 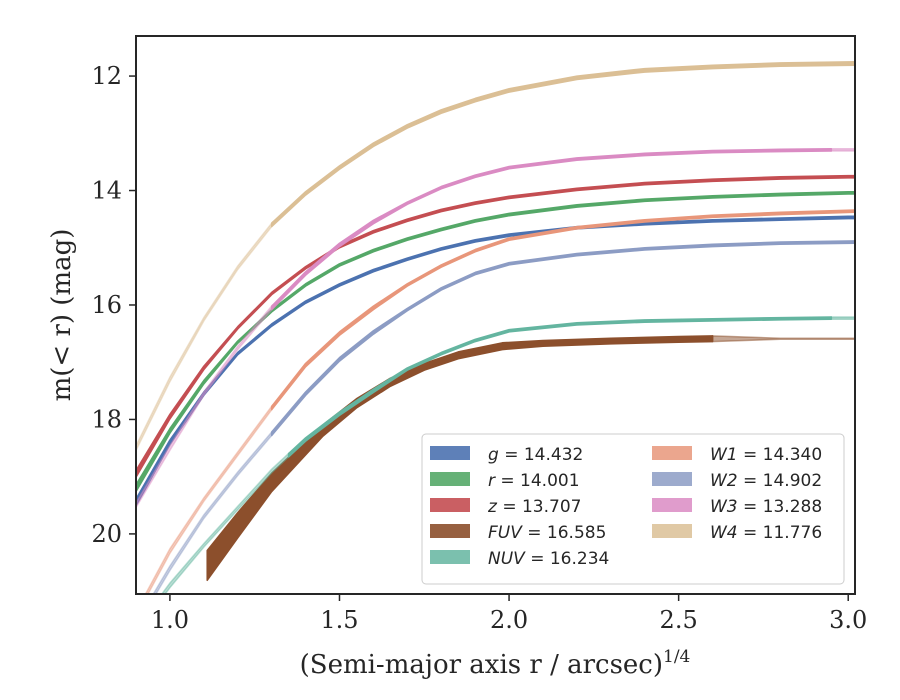 What do you see at coordinates (106, 191) in the screenshot?
I see `y-tick-label: 14` at bounding box center [106, 191].